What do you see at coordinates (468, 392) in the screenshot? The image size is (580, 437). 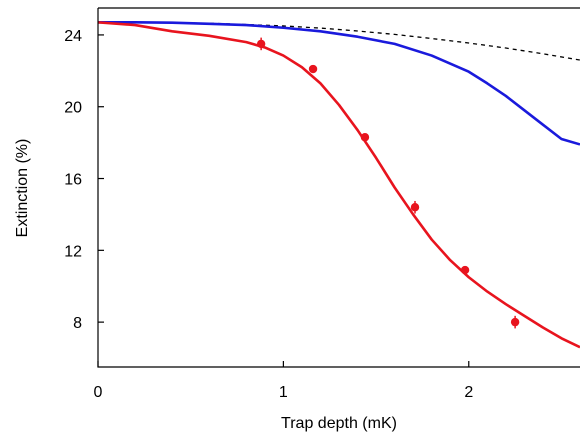 I see `x-tick-label: 2` at bounding box center [468, 392].